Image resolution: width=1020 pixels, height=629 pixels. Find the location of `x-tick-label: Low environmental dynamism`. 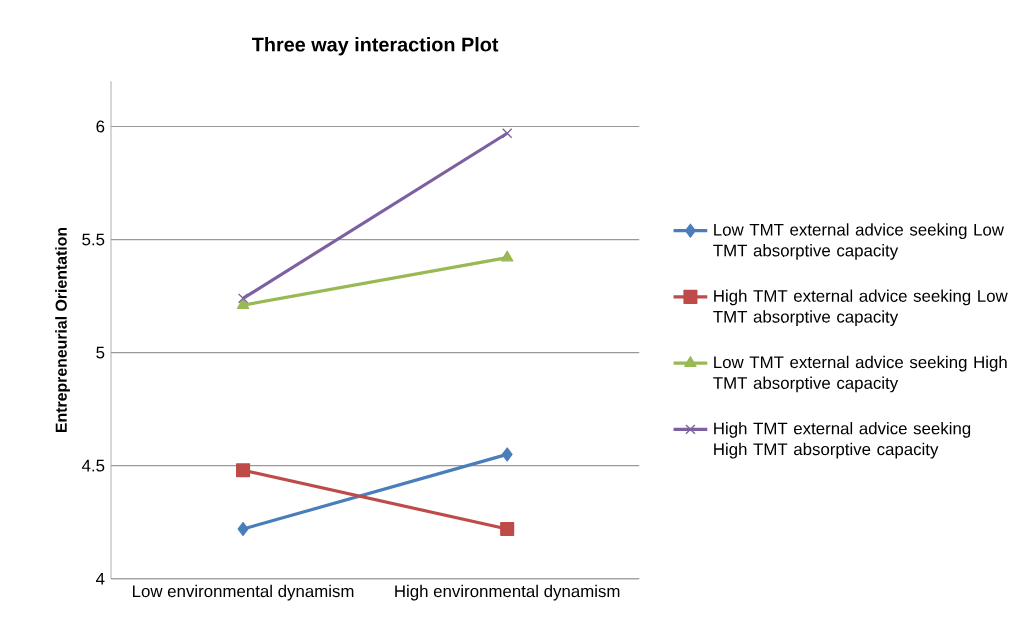

x-tick-label: Low environmental dynamism is located at coordinates (243, 592).